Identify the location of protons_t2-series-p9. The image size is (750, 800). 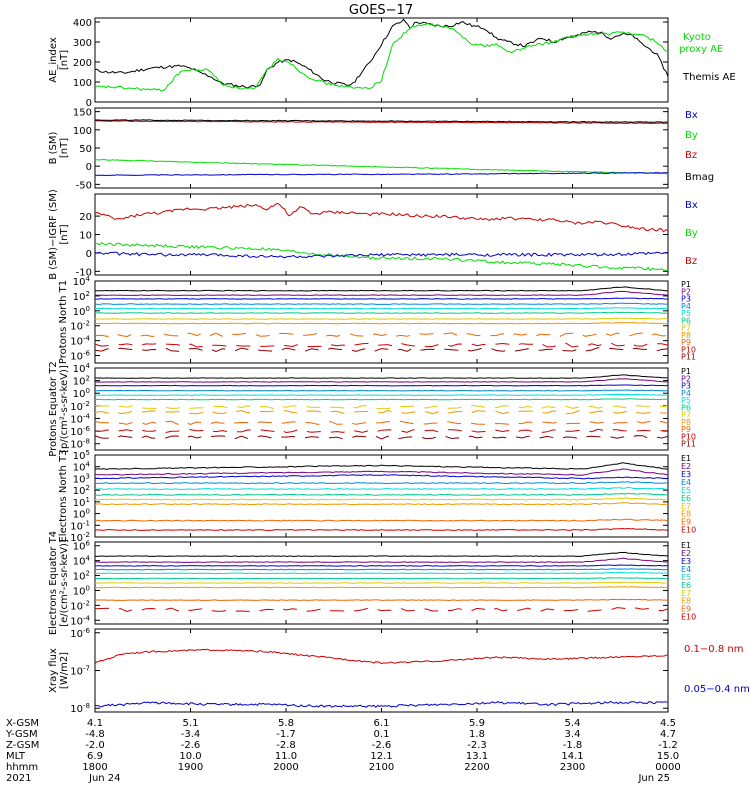
(381, 422).